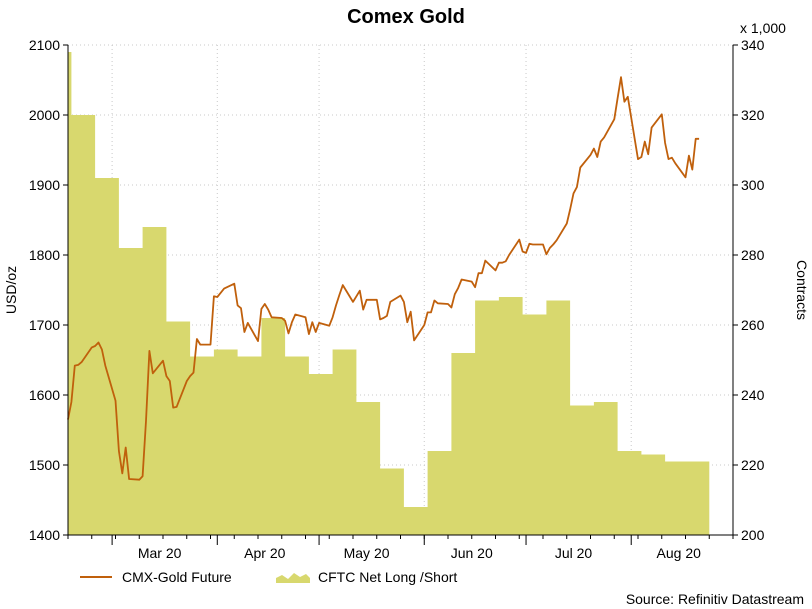 The height and width of the screenshot is (609, 812). Describe the element at coordinates (753, 45) in the screenshot. I see `y-right-tick-label: 340` at that location.